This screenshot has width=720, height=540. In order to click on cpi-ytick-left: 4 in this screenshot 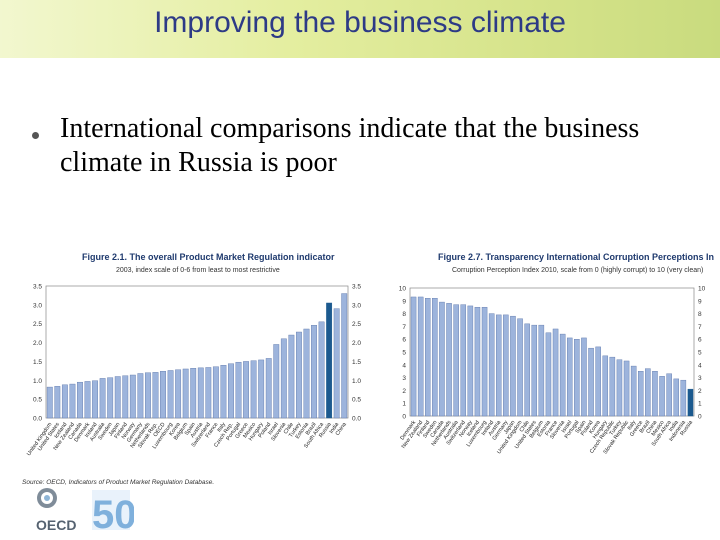, I will do `click(404, 365)`.